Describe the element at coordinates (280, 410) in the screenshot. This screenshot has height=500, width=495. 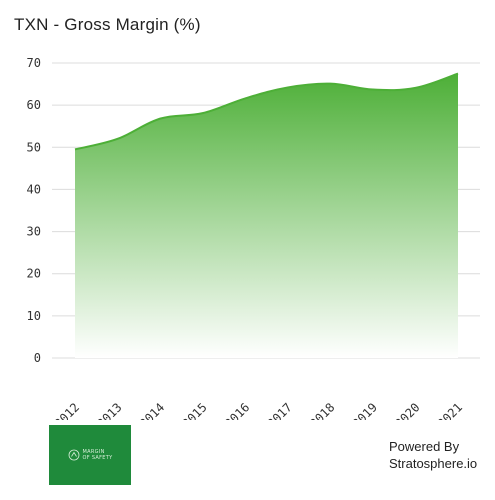
I see `x-tick-label: 2017` at that location.